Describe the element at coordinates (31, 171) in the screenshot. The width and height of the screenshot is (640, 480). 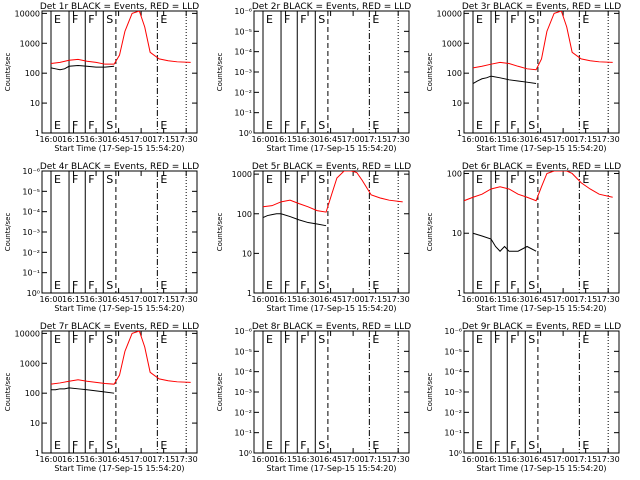
I see `y-tick-label: 10⁻⁶` at that location.